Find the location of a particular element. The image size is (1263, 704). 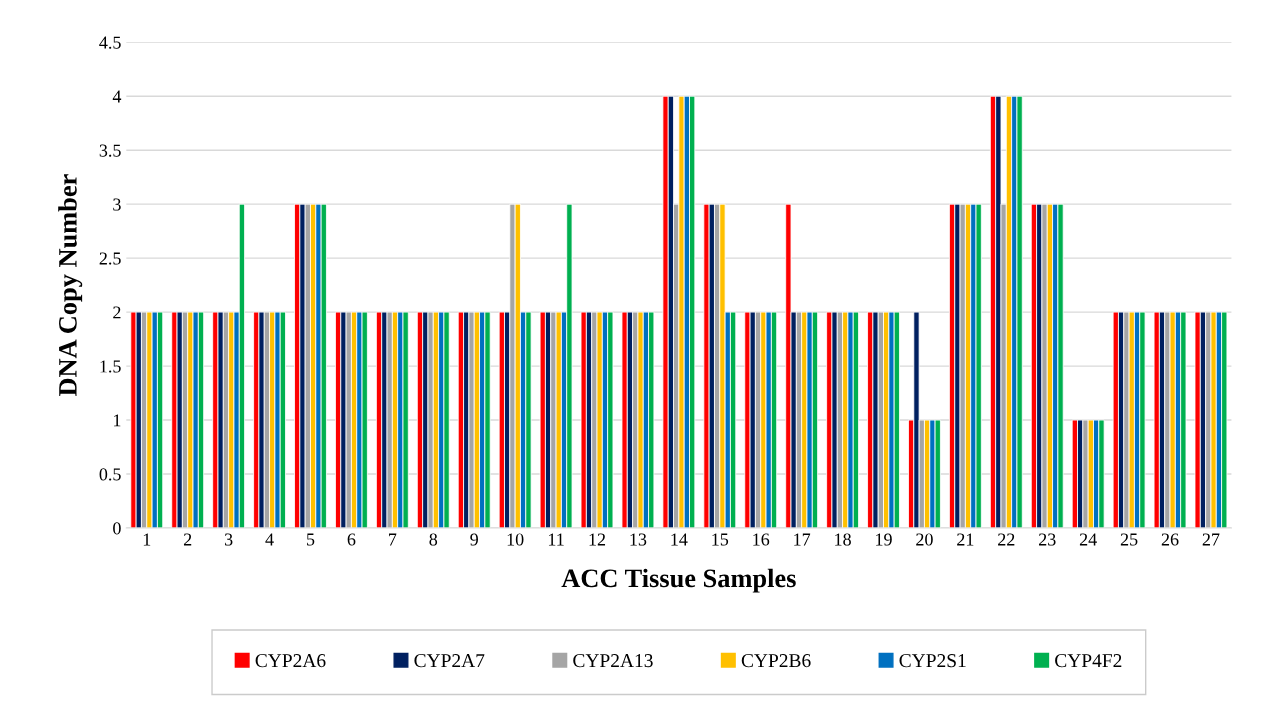

x-tick-label: 14 is located at coordinates (679, 539).